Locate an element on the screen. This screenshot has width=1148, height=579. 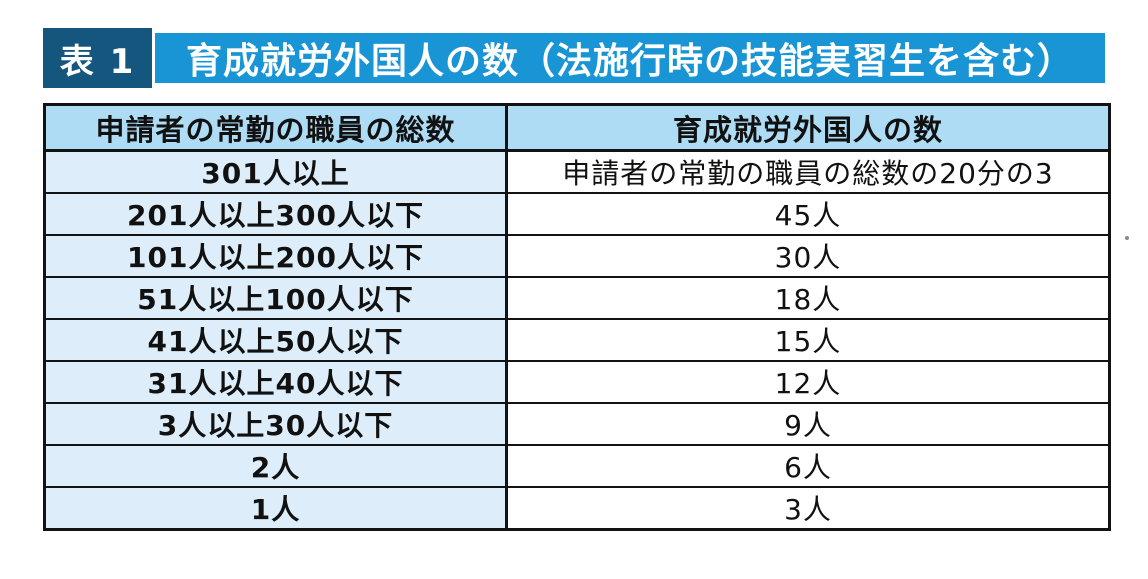
column-header-staff-total: 申請者の常勤の職員の総数 is located at coordinates (275, 127).